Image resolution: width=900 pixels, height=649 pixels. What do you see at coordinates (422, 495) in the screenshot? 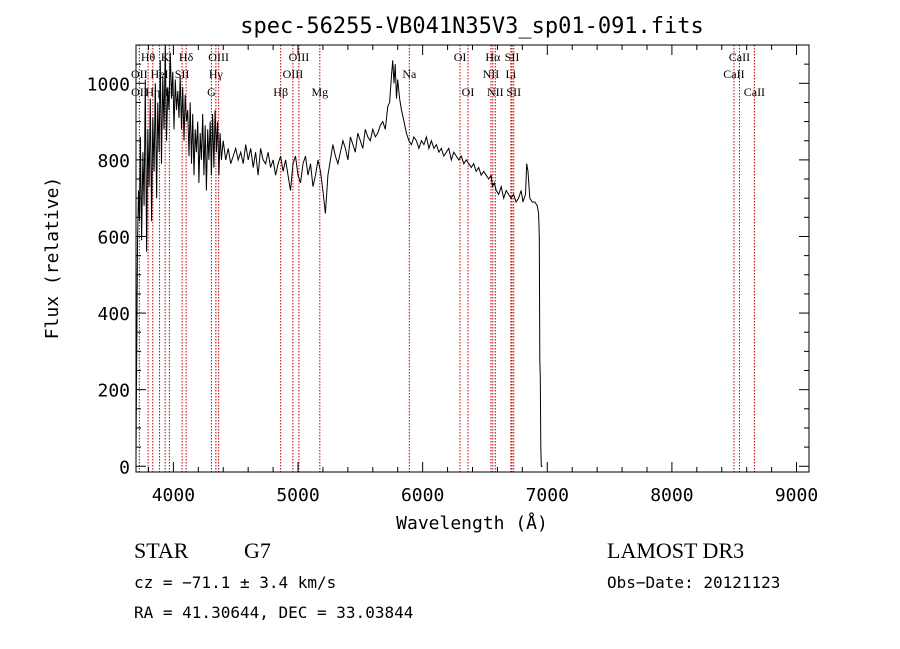
I see `x-tick-label: 6000` at bounding box center [422, 495].